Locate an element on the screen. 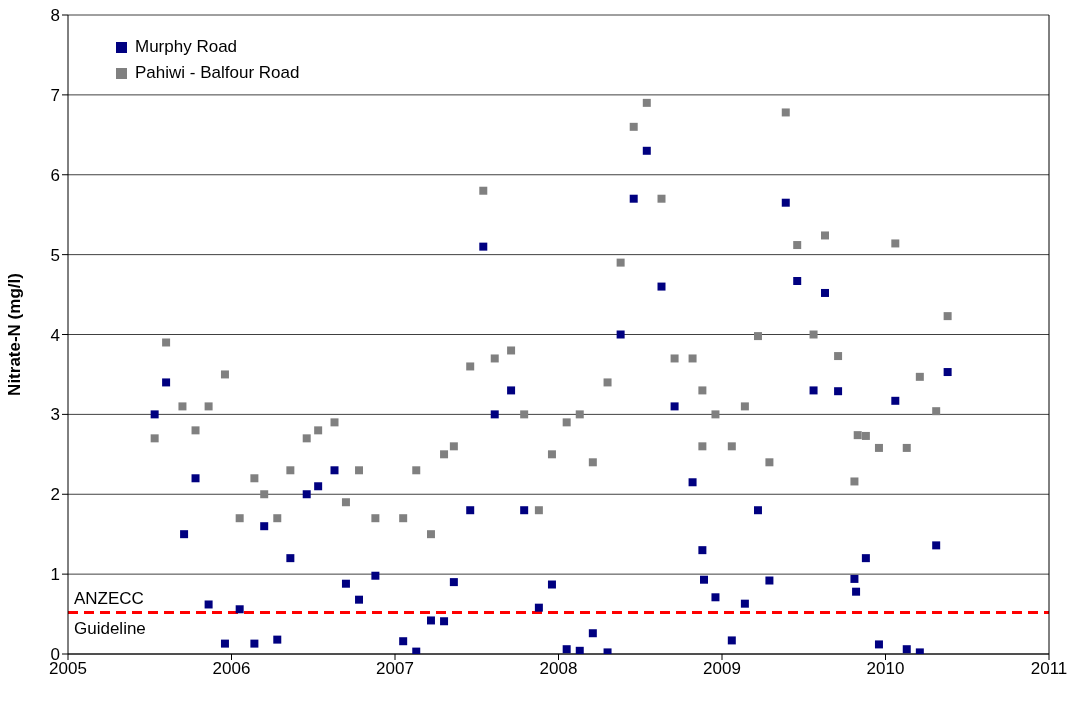 This screenshot has width=1083, height=704. y-tick-label: 5 is located at coordinates (55, 255).